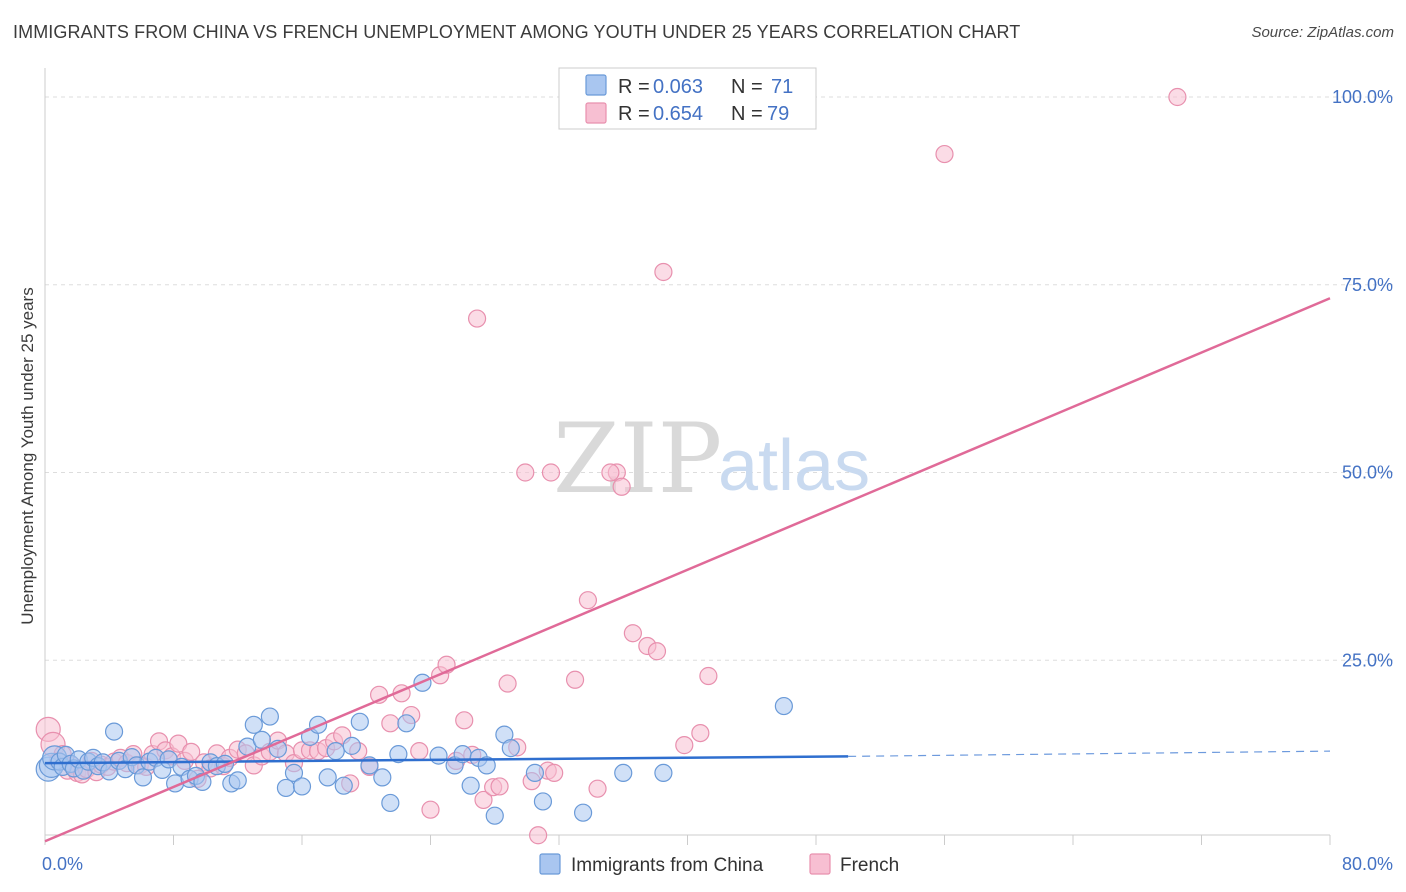 The width and height of the screenshot is (1406, 892). I want to click on china-trend-extension, so click(1089, 753).